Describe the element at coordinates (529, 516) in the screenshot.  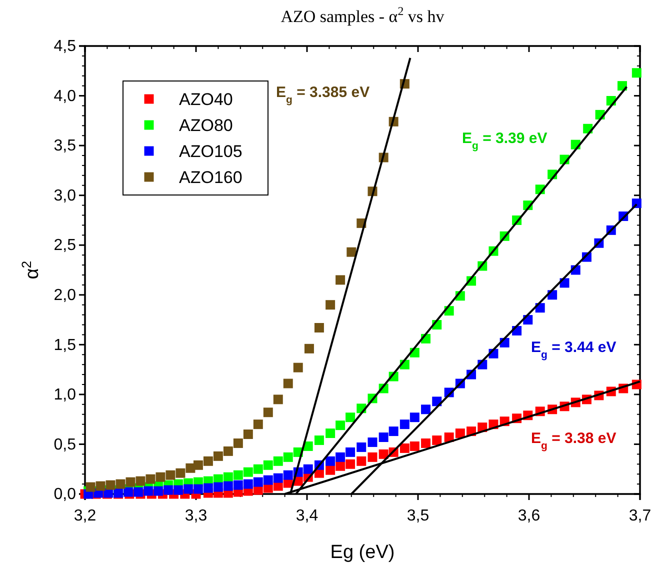
I see `x-tick-label: 3,6` at that location.